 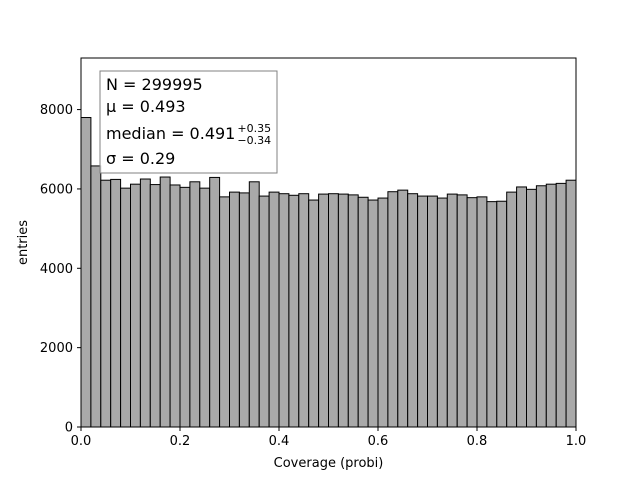 I want to click on y-tick-label: 8000, so click(x=56, y=110).